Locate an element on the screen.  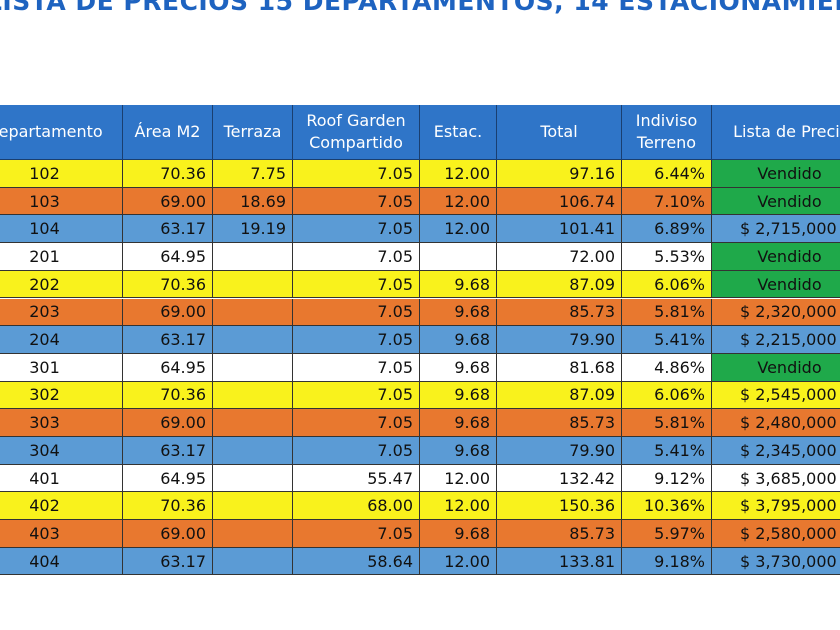
table-cell: 58.64 is located at coordinates (356, 561).